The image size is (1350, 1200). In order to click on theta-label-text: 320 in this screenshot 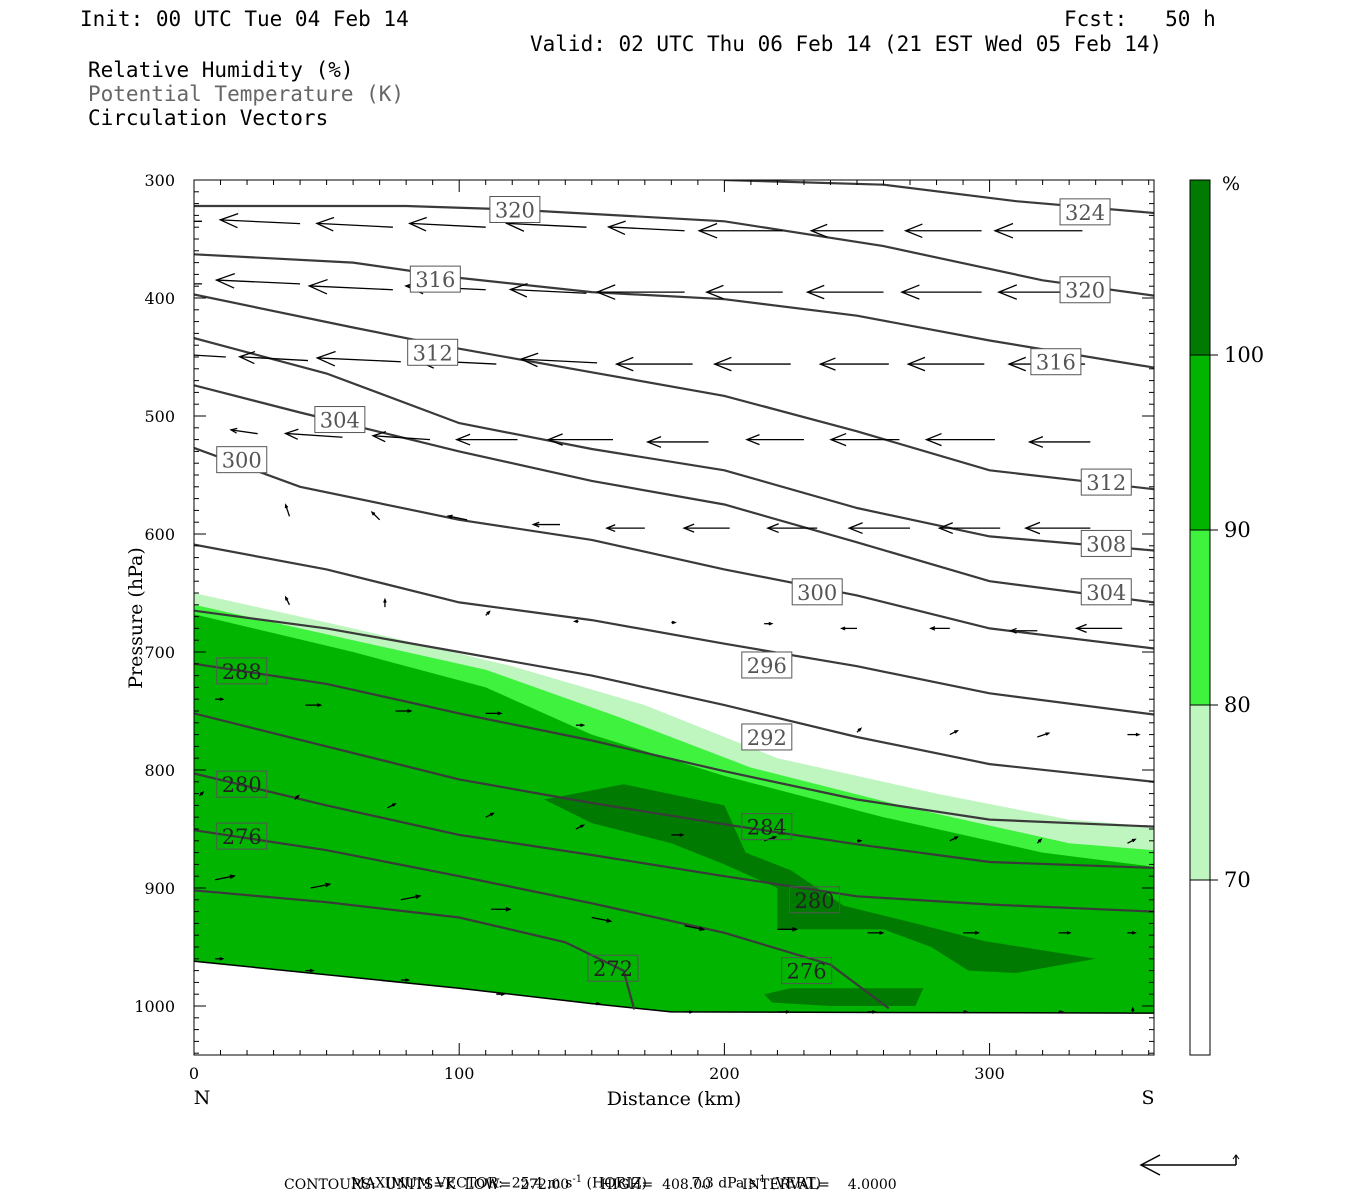, I will do `click(1085, 291)`.